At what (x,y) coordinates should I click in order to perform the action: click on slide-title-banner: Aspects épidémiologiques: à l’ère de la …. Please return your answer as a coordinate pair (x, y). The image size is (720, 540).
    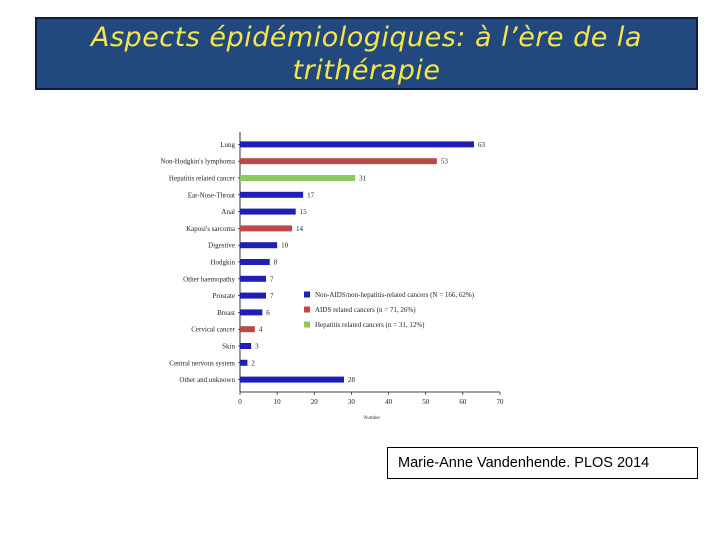
    Looking at the image, I should click on (366, 53).